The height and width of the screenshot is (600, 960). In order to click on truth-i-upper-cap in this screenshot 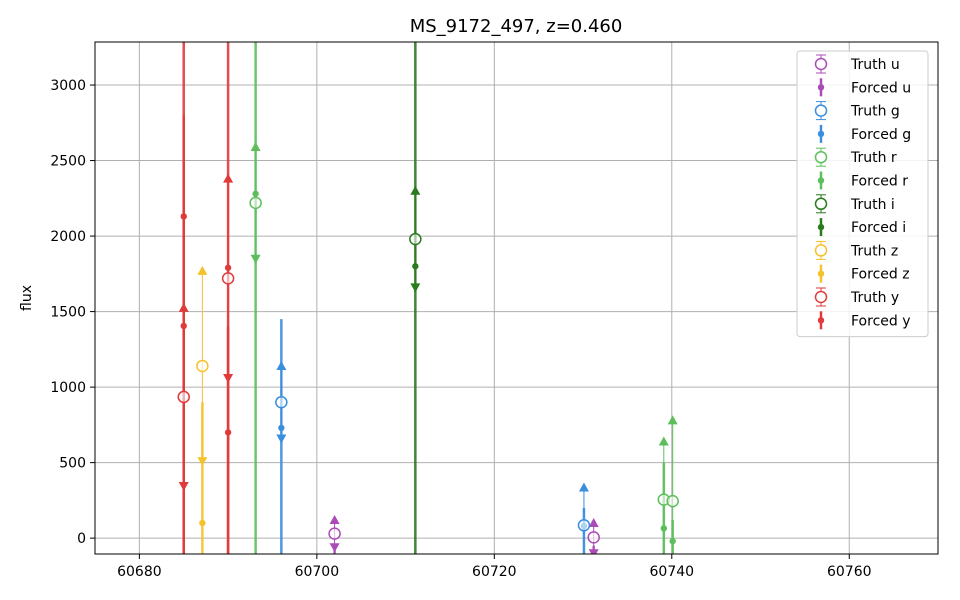, I will do `click(415, 190)`.